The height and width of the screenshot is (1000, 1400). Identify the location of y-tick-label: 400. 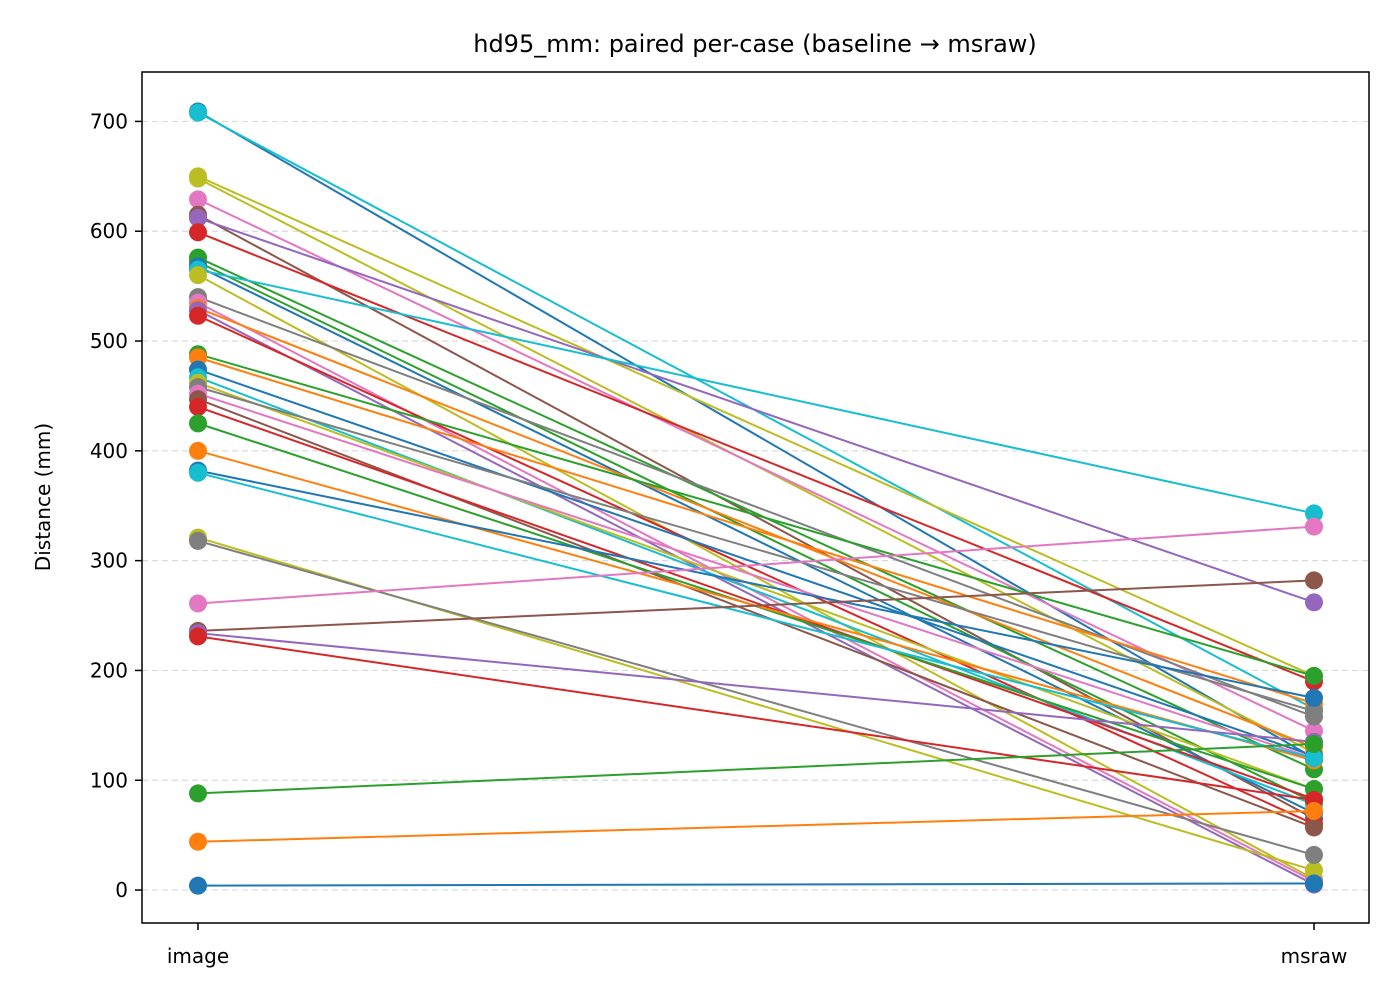
(109, 451).